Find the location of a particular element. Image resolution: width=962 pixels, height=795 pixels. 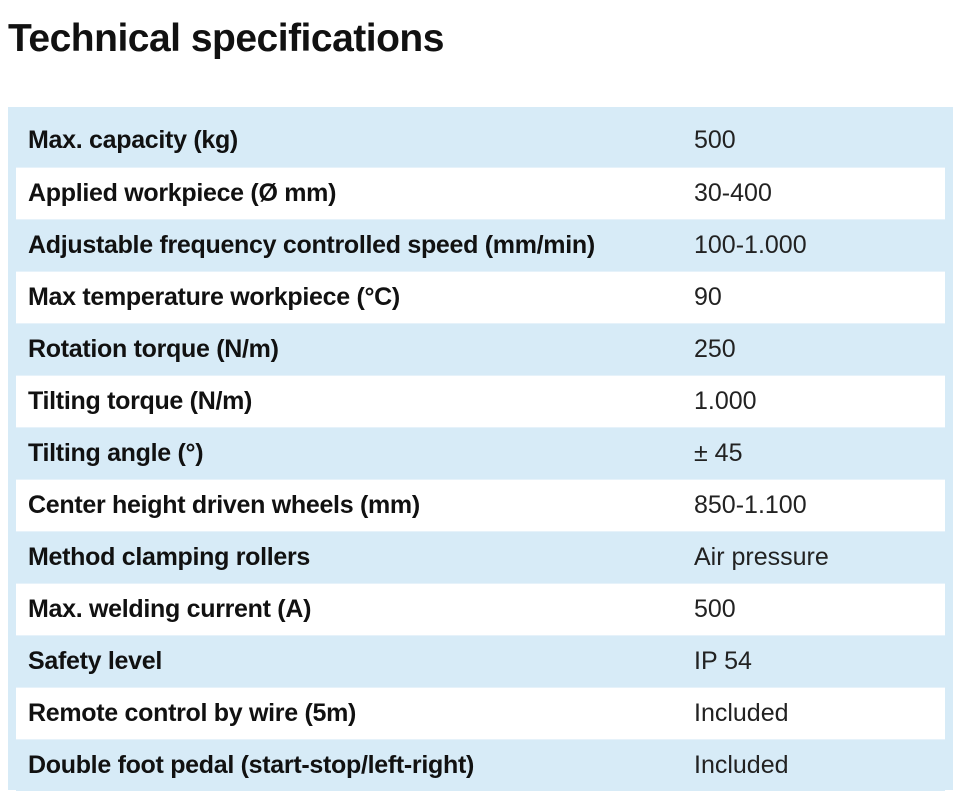

spec-value: 30-400 is located at coordinates (814, 193).